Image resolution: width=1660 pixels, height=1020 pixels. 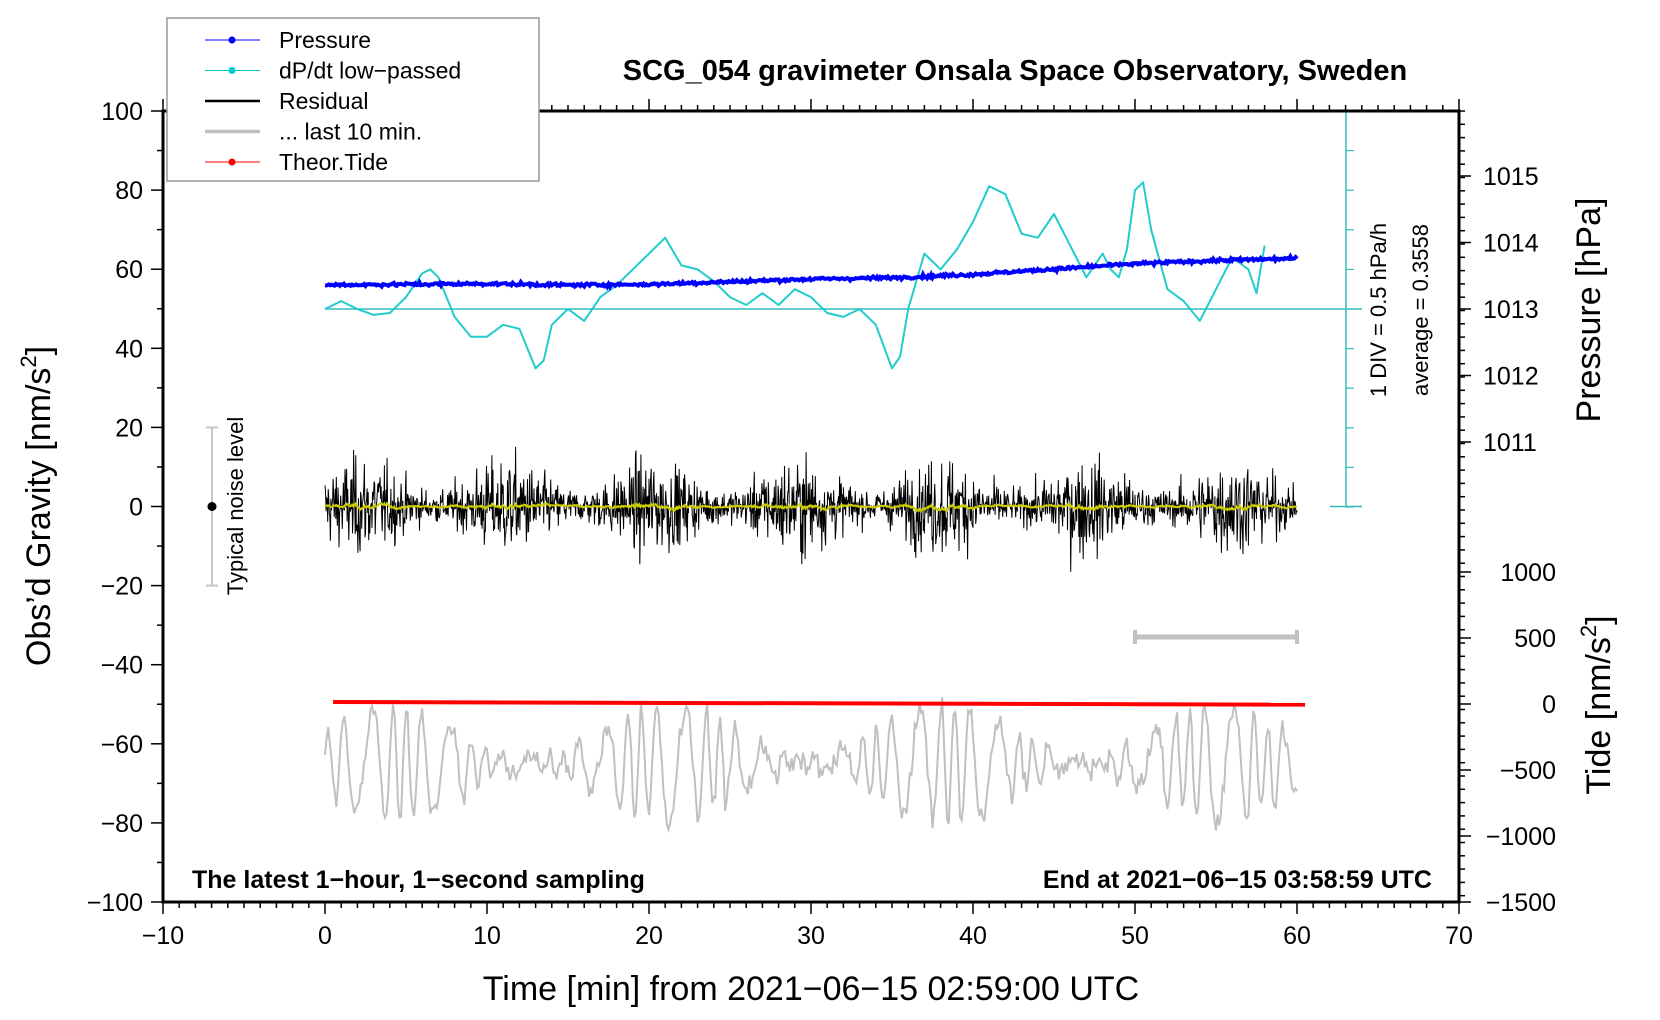 What do you see at coordinates (28, 361) in the screenshot?
I see `y-label-sup: 2` at bounding box center [28, 361].